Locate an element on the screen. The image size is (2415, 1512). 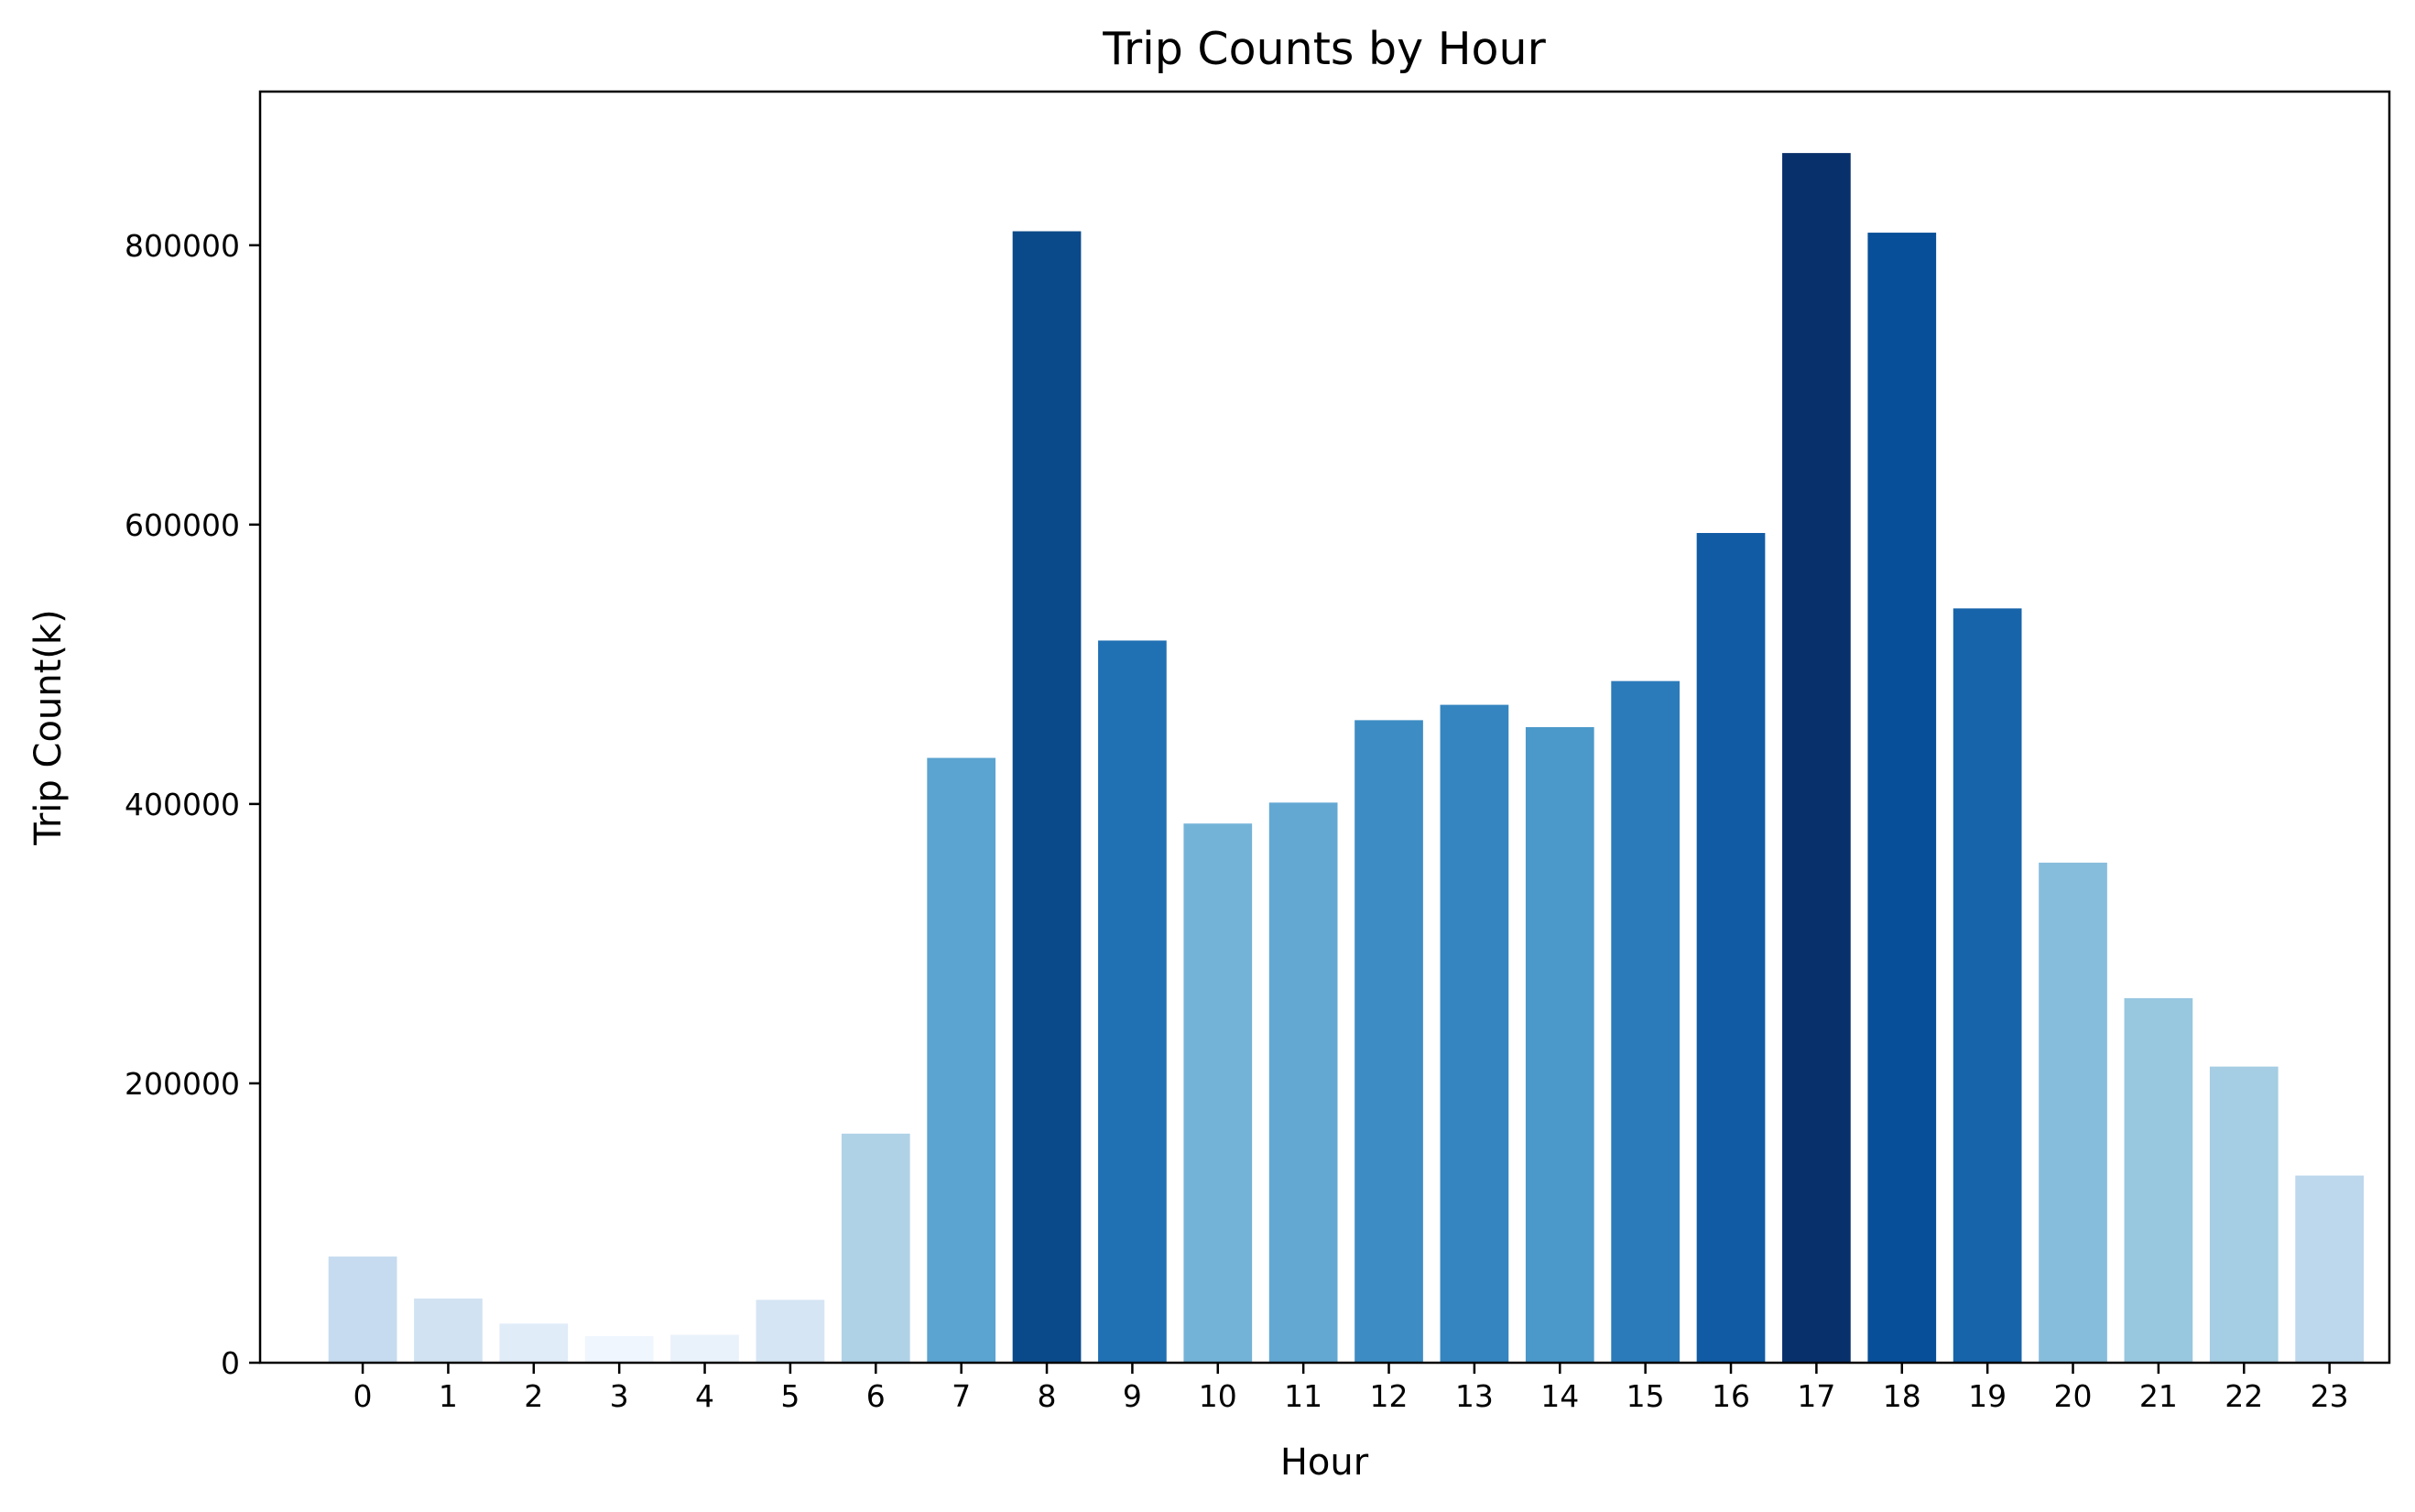
x-ticks-layer: 0 1 2 3 4 5 6 7 8 9 10 11 12 13 14 15 16 17 18 19 20 21 22 23 is located at coordinates (1351, 1388).